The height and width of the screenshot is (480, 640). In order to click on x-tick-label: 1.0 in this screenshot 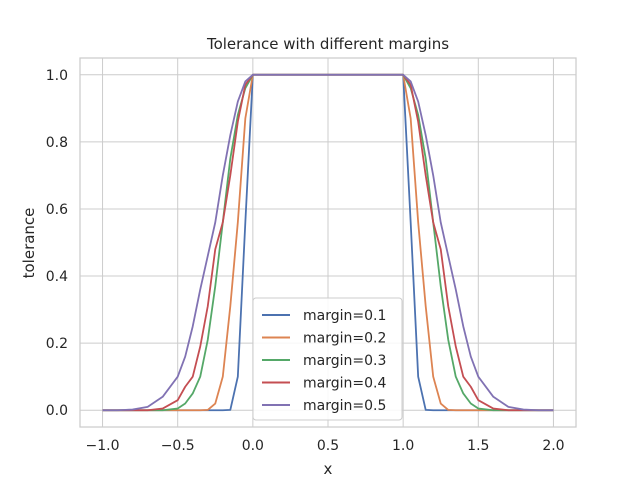, I will do `click(403, 446)`.